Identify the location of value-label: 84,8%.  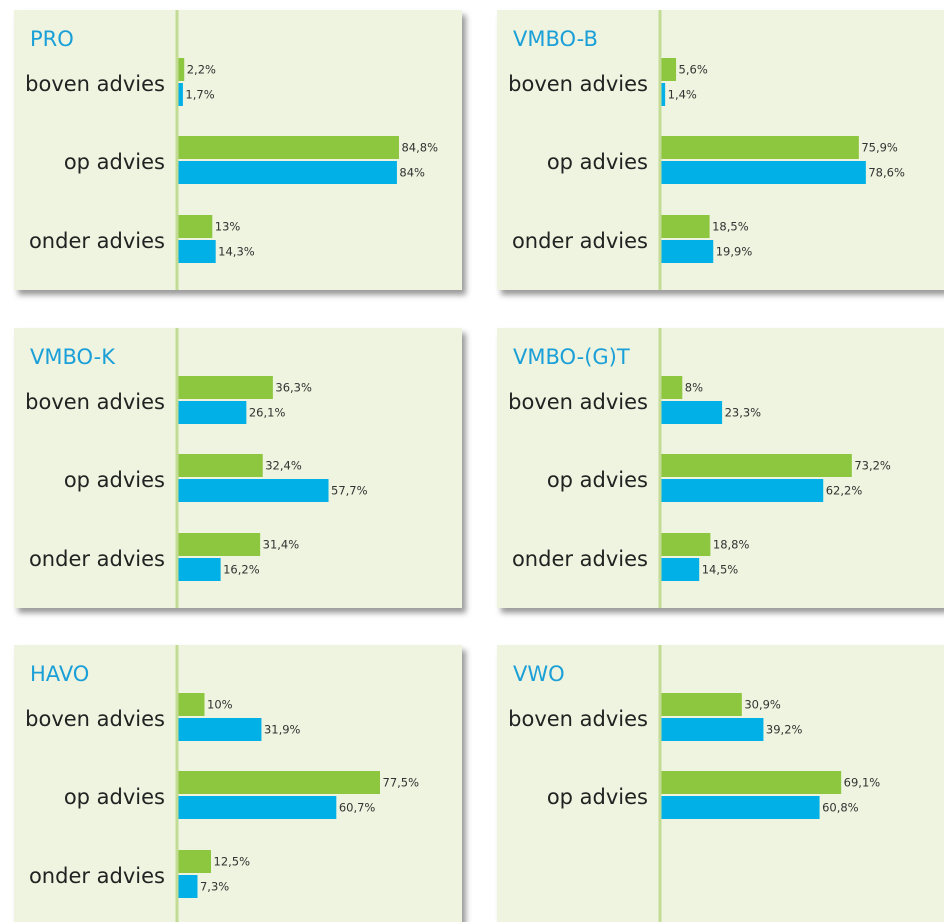
(419, 148).